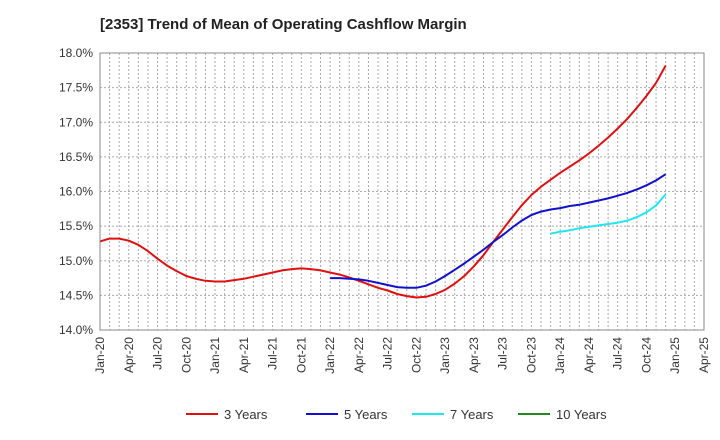 The width and height of the screenshot is (720, 440). What do you see at coordinates (76, 88) in the screenshot?
I see `y-tick-label: 17.5%` at bounding box center [76, 88].